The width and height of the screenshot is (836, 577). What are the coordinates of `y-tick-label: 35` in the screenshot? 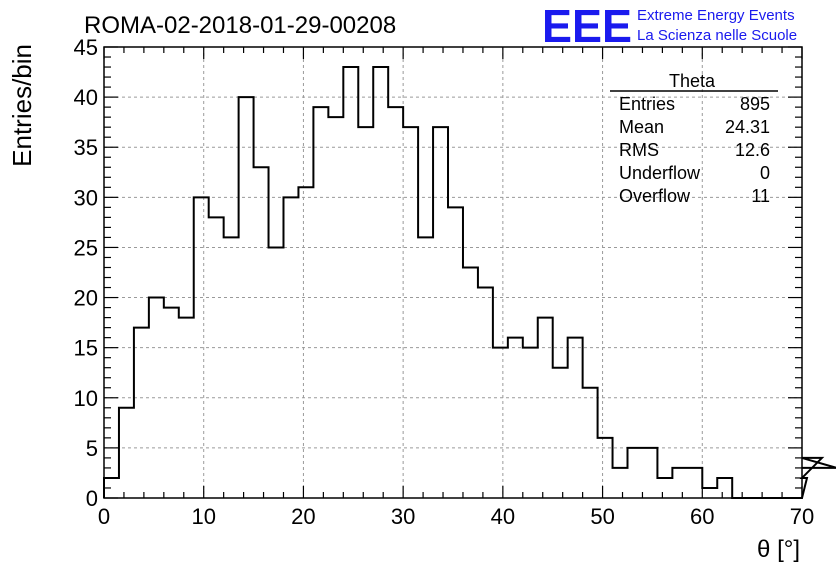 It's located at (86, 147).